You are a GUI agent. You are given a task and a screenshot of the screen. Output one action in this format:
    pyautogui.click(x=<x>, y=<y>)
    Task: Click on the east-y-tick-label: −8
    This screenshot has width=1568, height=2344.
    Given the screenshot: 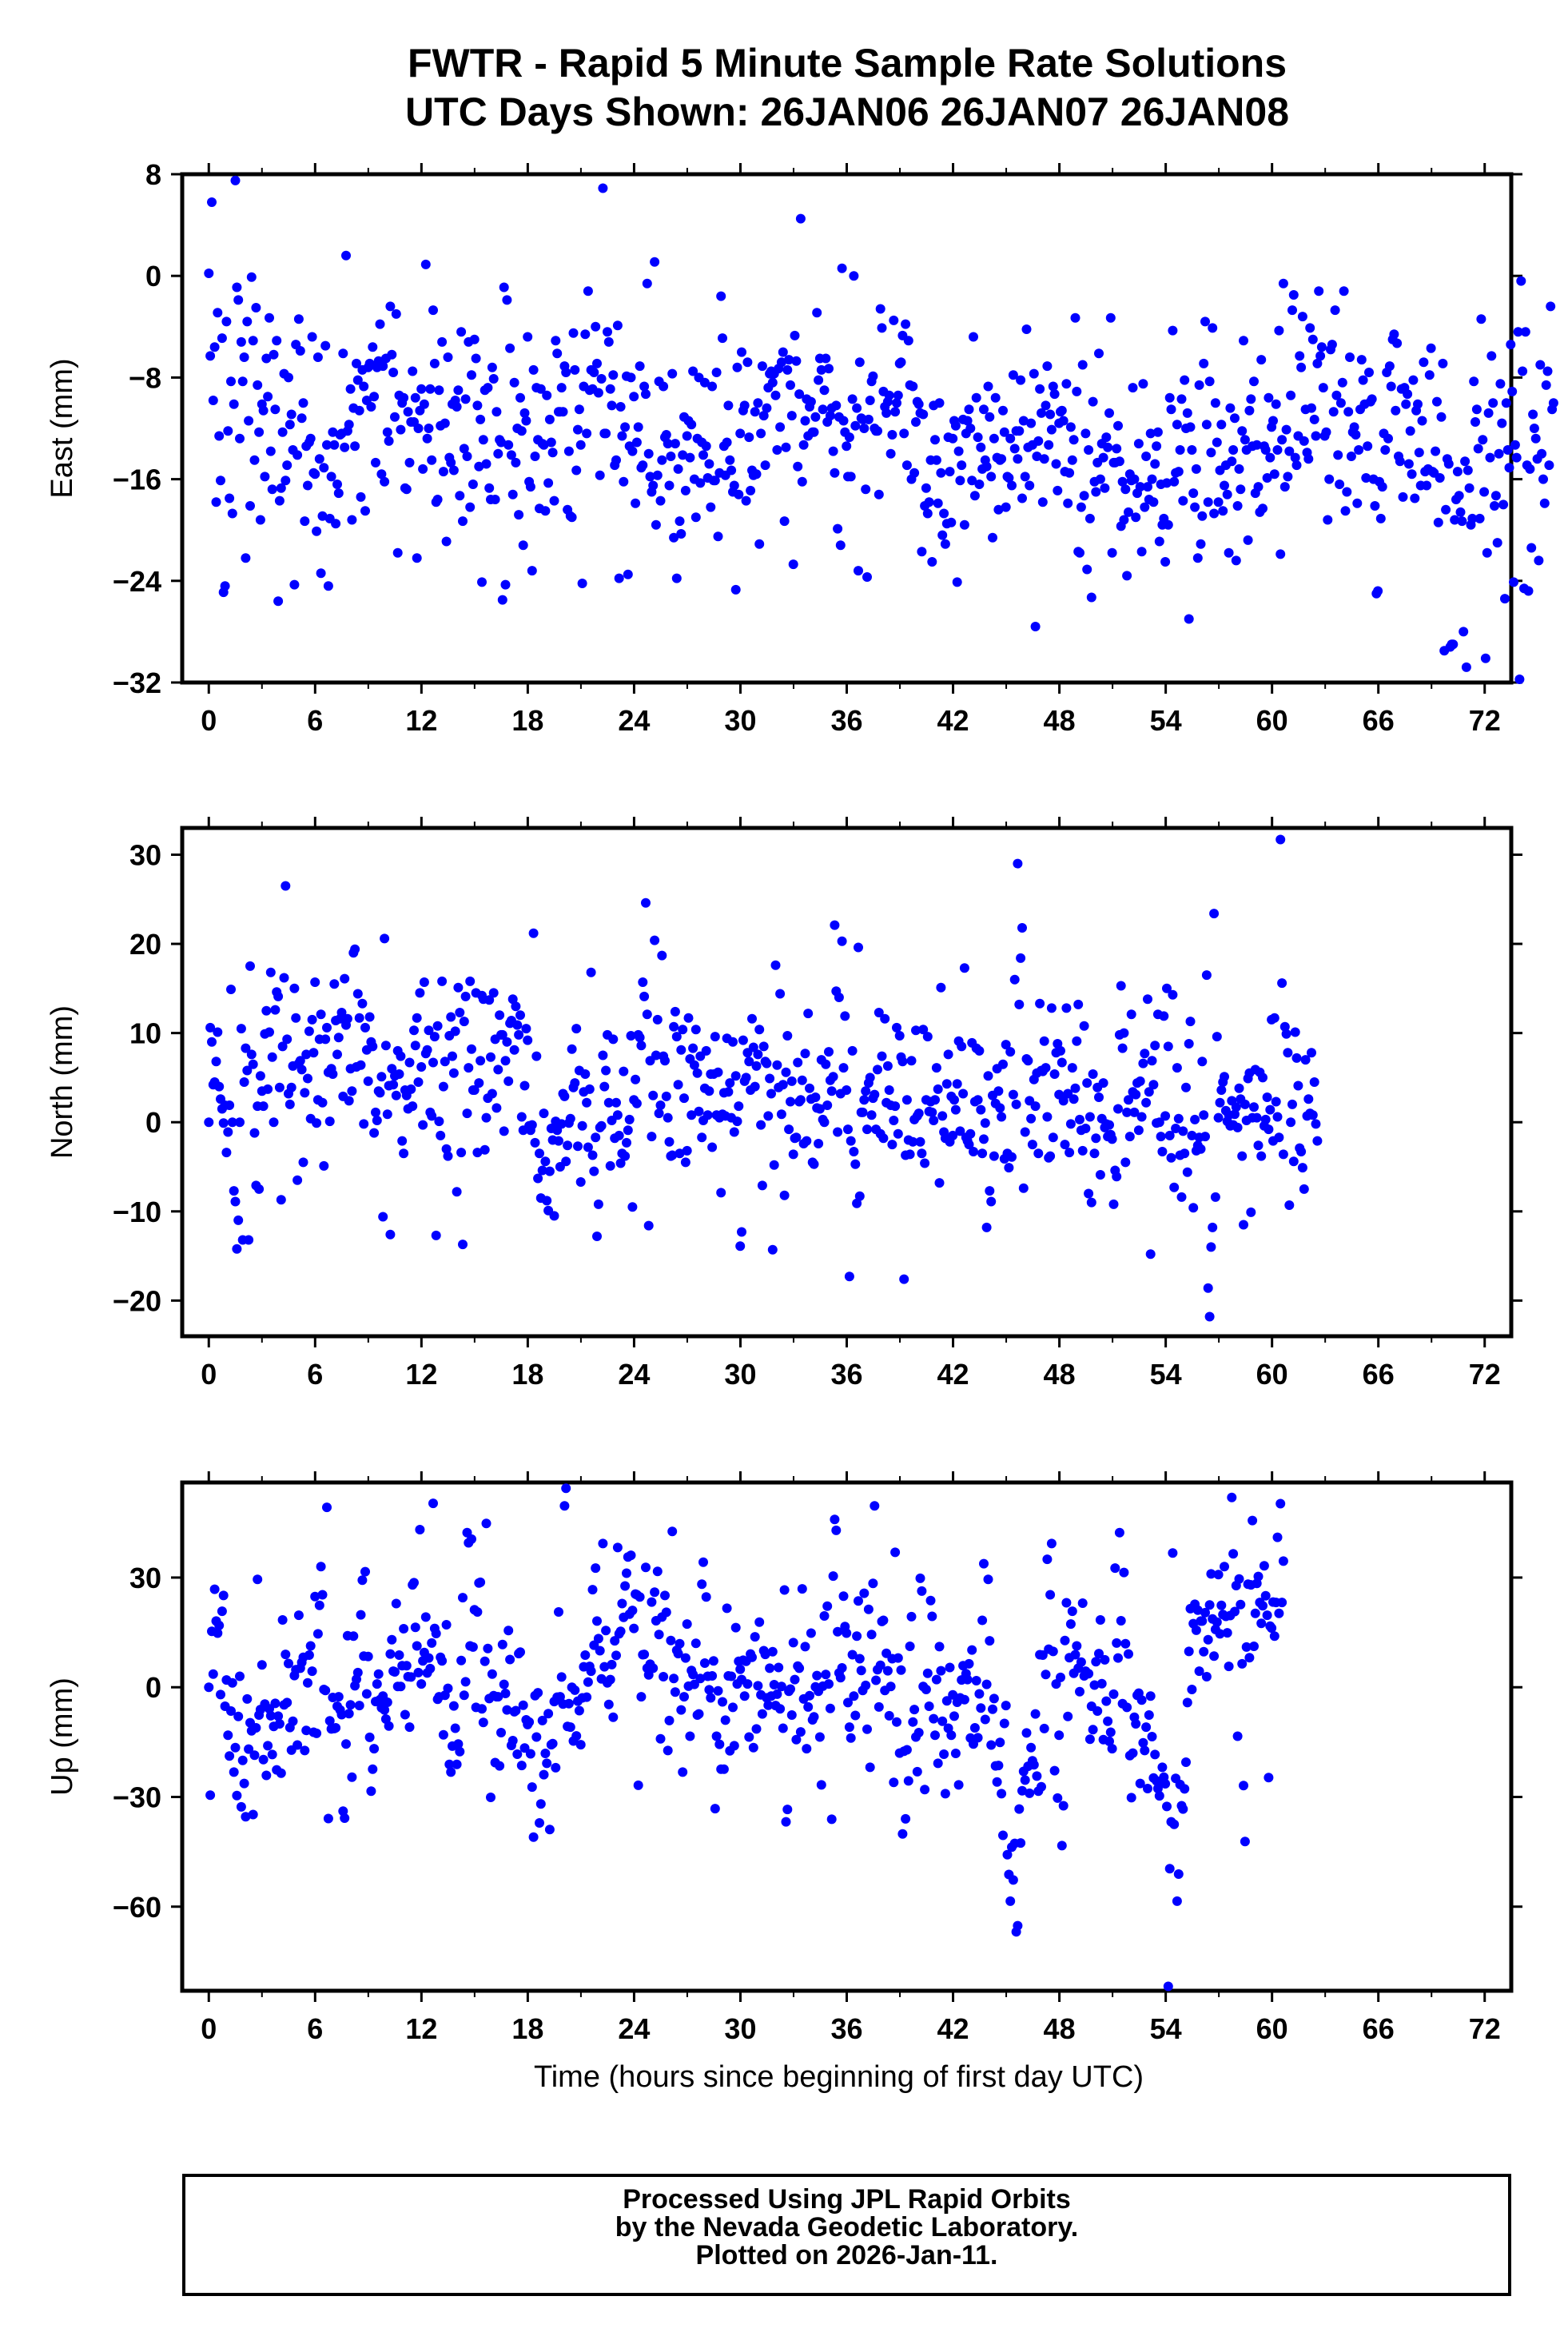 What is the action you would take?
    pyautogui.click(x=145, y=378)
    